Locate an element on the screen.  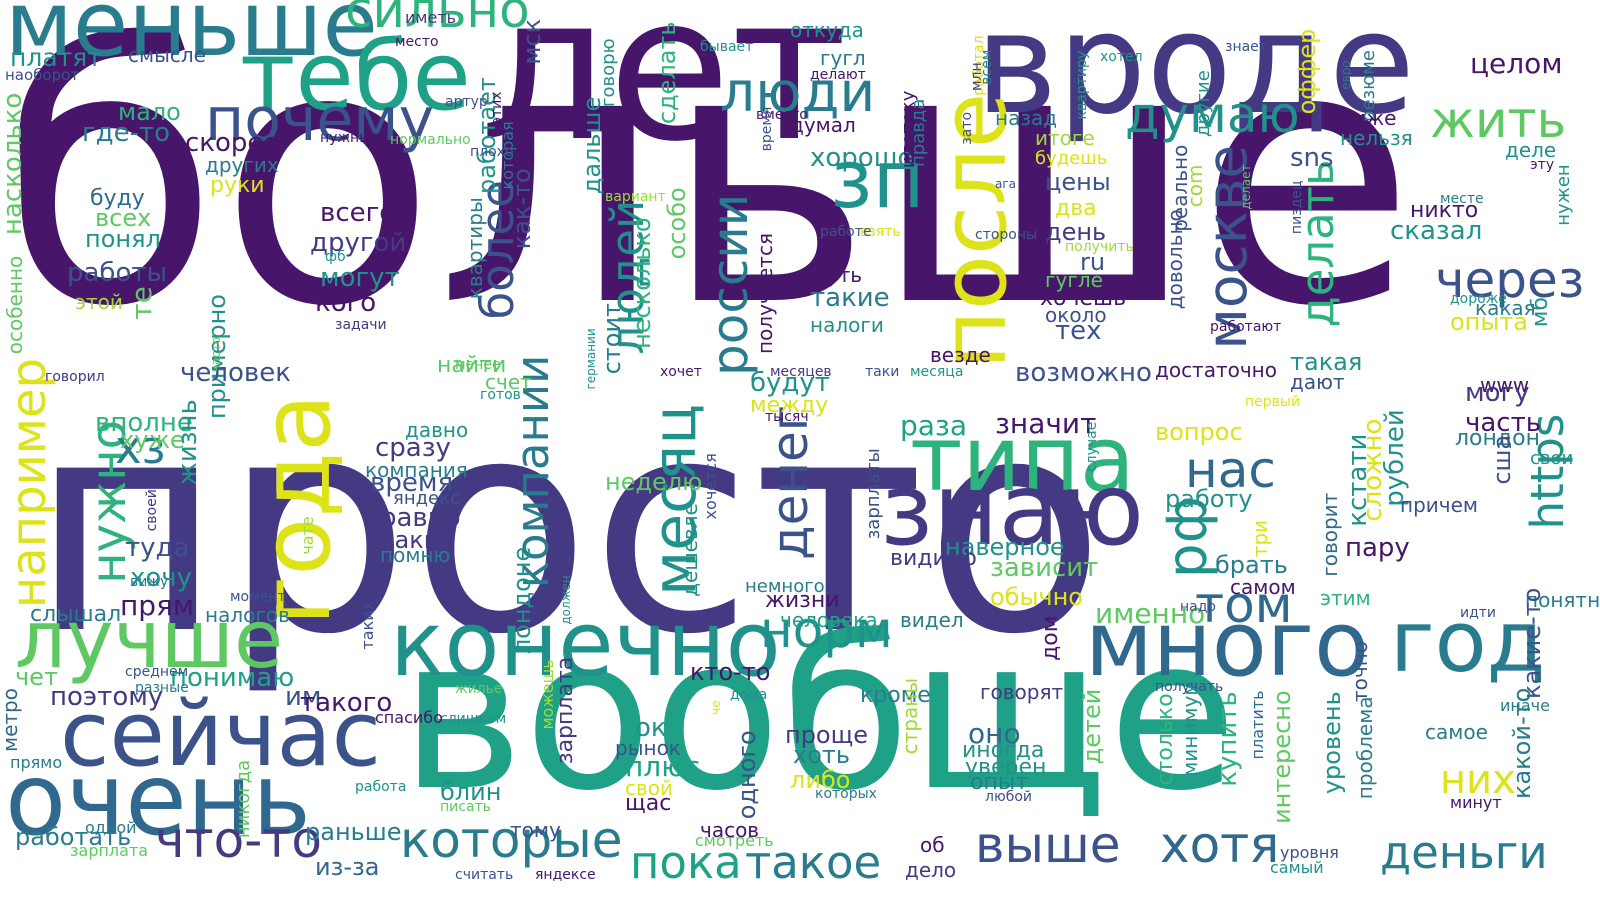
word-181: нельзя is located at coordinates (1376, 138).